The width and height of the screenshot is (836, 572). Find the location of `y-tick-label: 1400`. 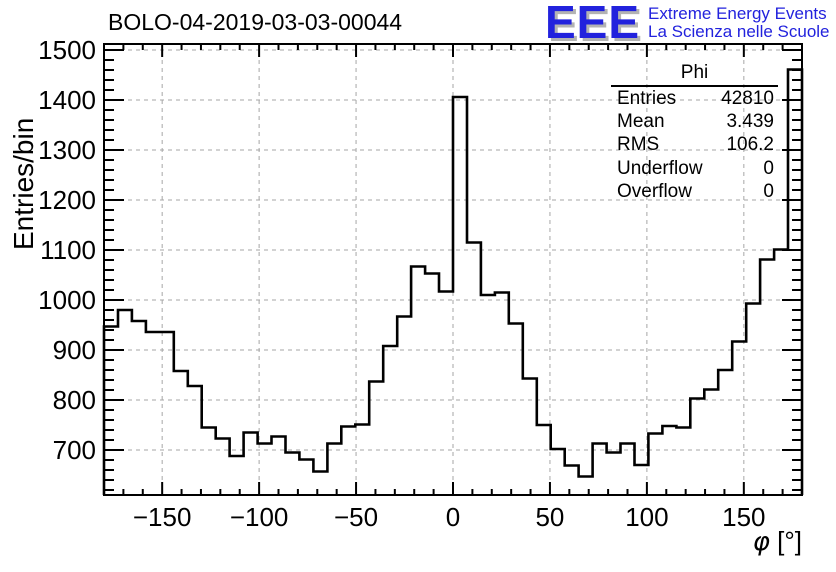

y-tick-label: 1400 is located at coordinates (67, 100).